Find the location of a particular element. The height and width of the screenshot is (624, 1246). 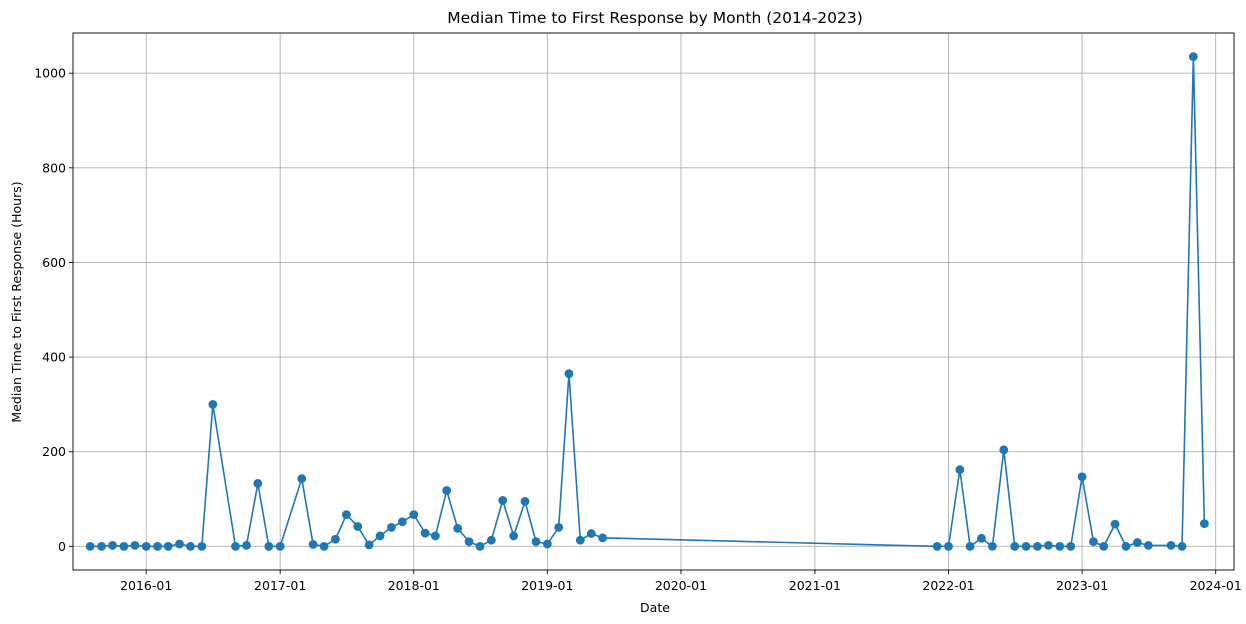

y-tick-label: 1000 is located at coordinates (50, 73).